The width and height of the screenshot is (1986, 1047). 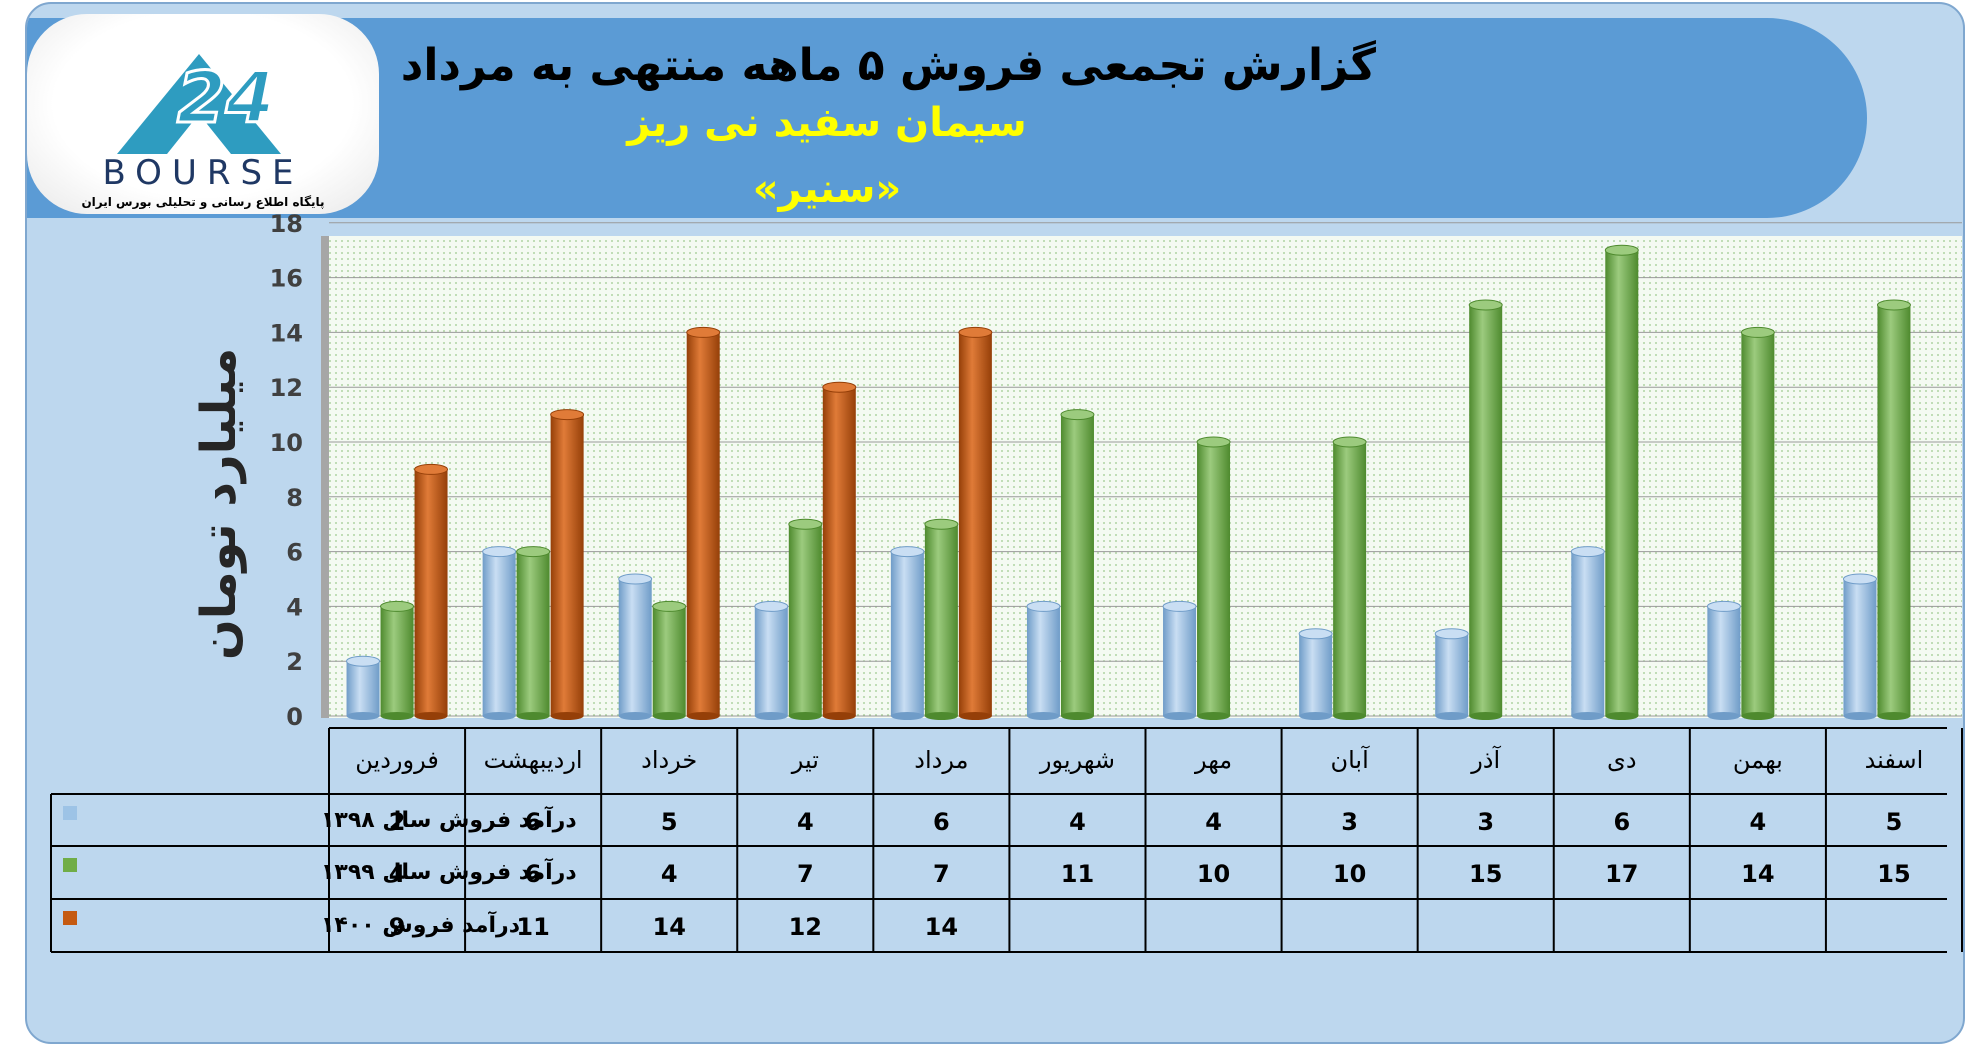 What do you see at coordinates (1758, 760) in the screenshot?
I see `x-category-label: بهمن` at bounding box center [1758, 760].